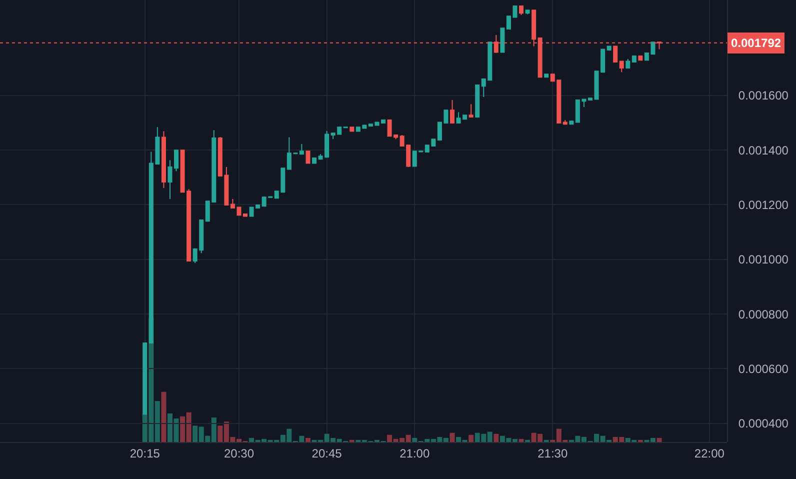  I want to click on x-tick-label: 21:00, so click(415, 453).